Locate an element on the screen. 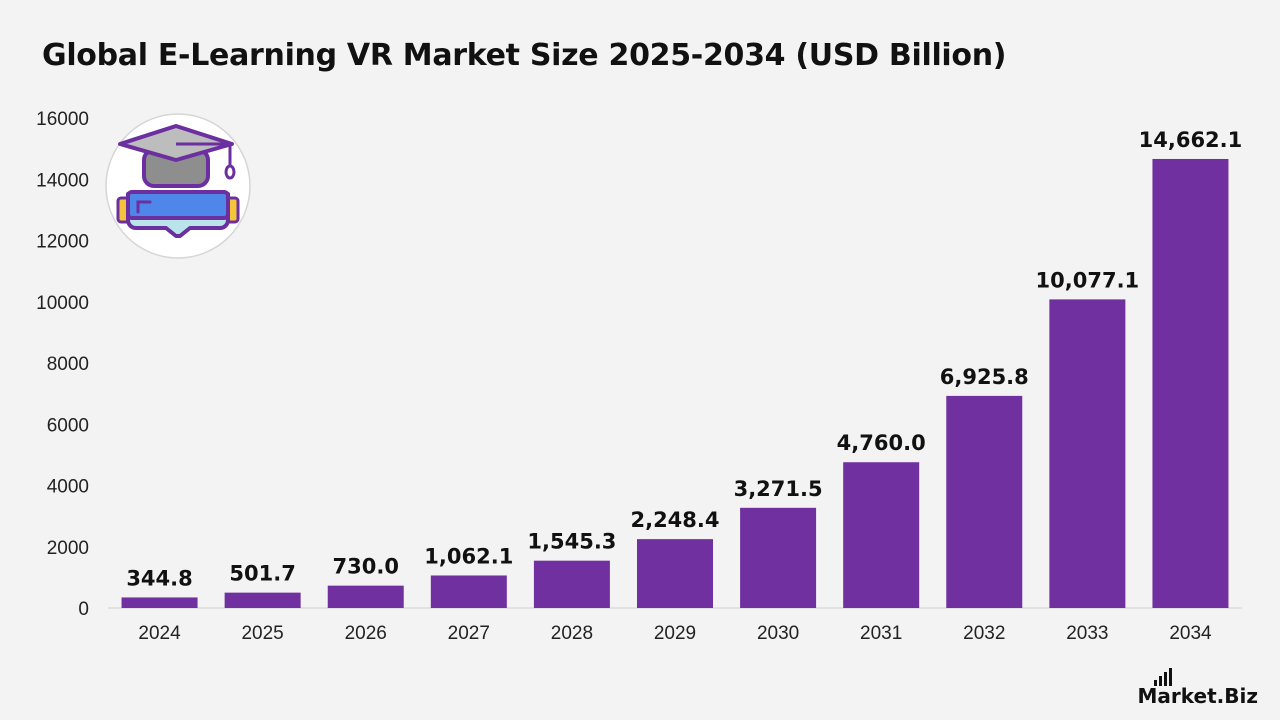 This screenshot has height=720, width=1280. brand-name: Market.Biz is located at coordinates (1198, 696).